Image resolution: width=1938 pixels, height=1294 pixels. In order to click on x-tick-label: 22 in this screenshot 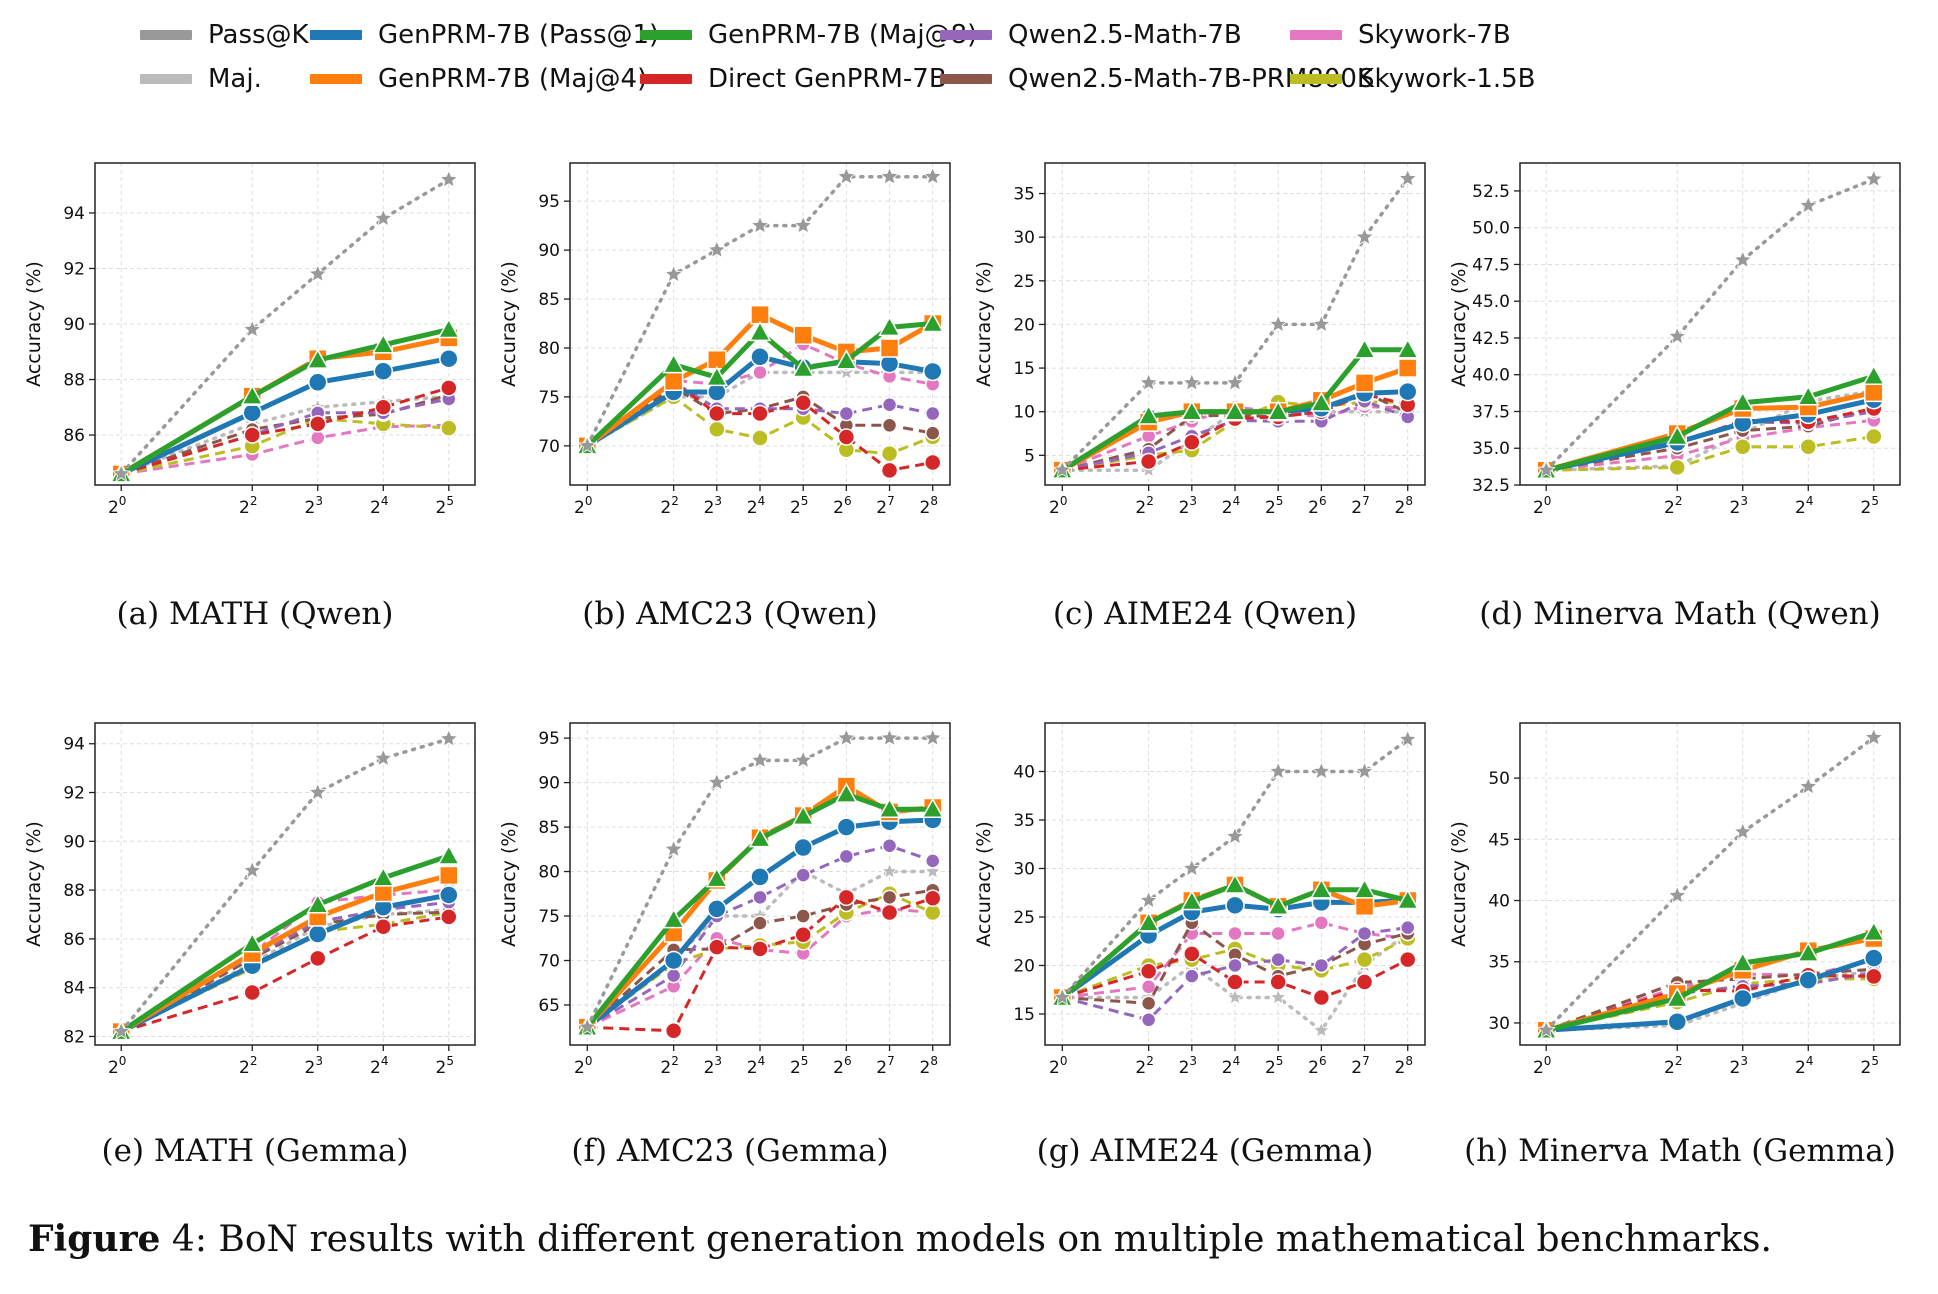, I will do `click(248, 1066)`.